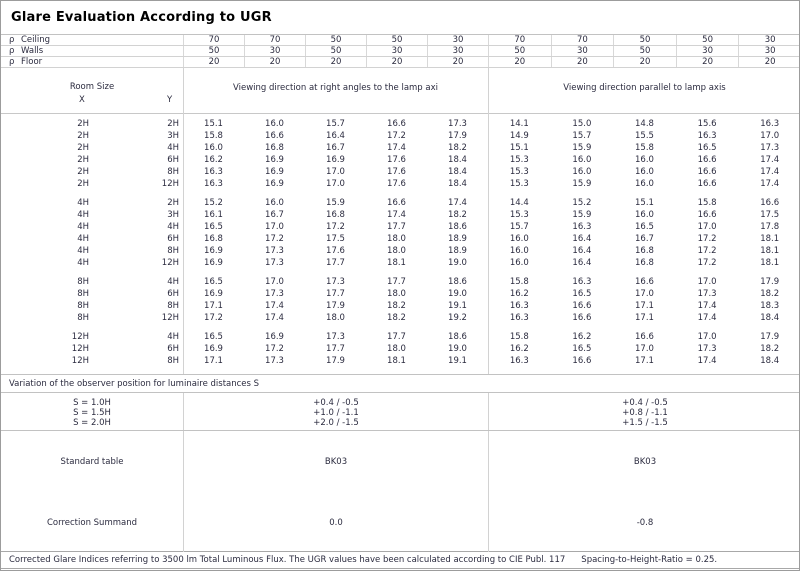 Image resolution: width=800 pixels, height=571 pixels. Describe the element at coordinates (396, 172) in the screenshot. I see `ugr-value-cell: 17.6` at that location.